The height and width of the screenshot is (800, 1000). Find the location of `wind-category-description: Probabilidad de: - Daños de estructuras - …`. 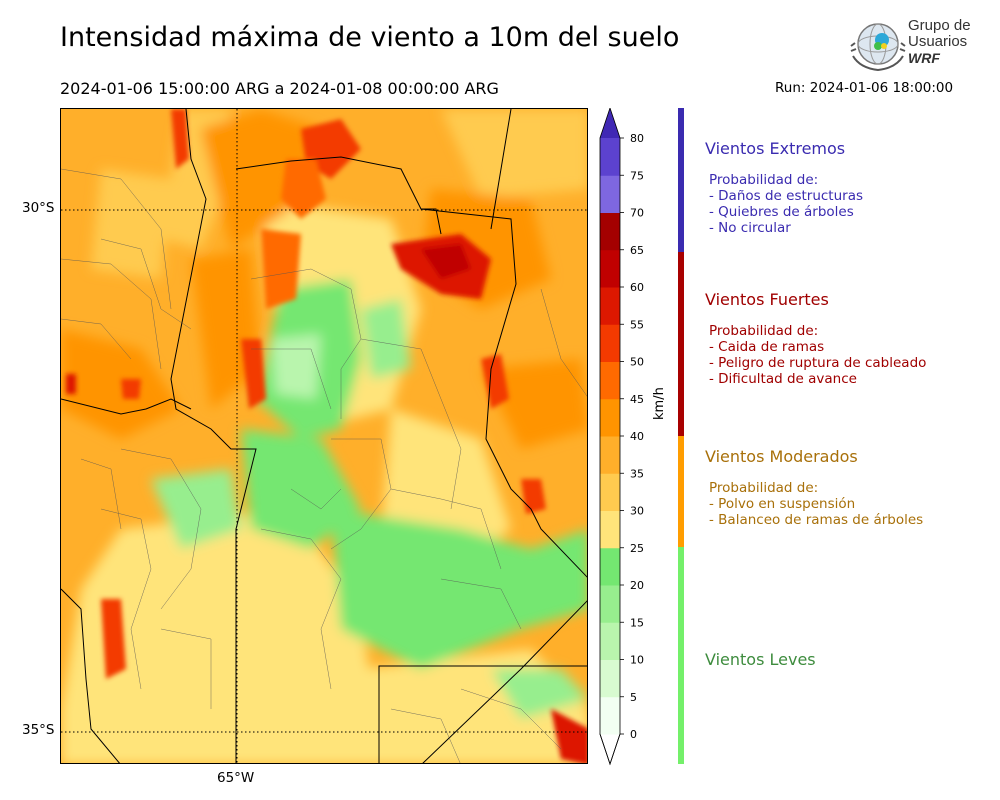

wind-category-description: Probabilidad de: - Daños de estructuras - … is located at coordinates (786, 204).